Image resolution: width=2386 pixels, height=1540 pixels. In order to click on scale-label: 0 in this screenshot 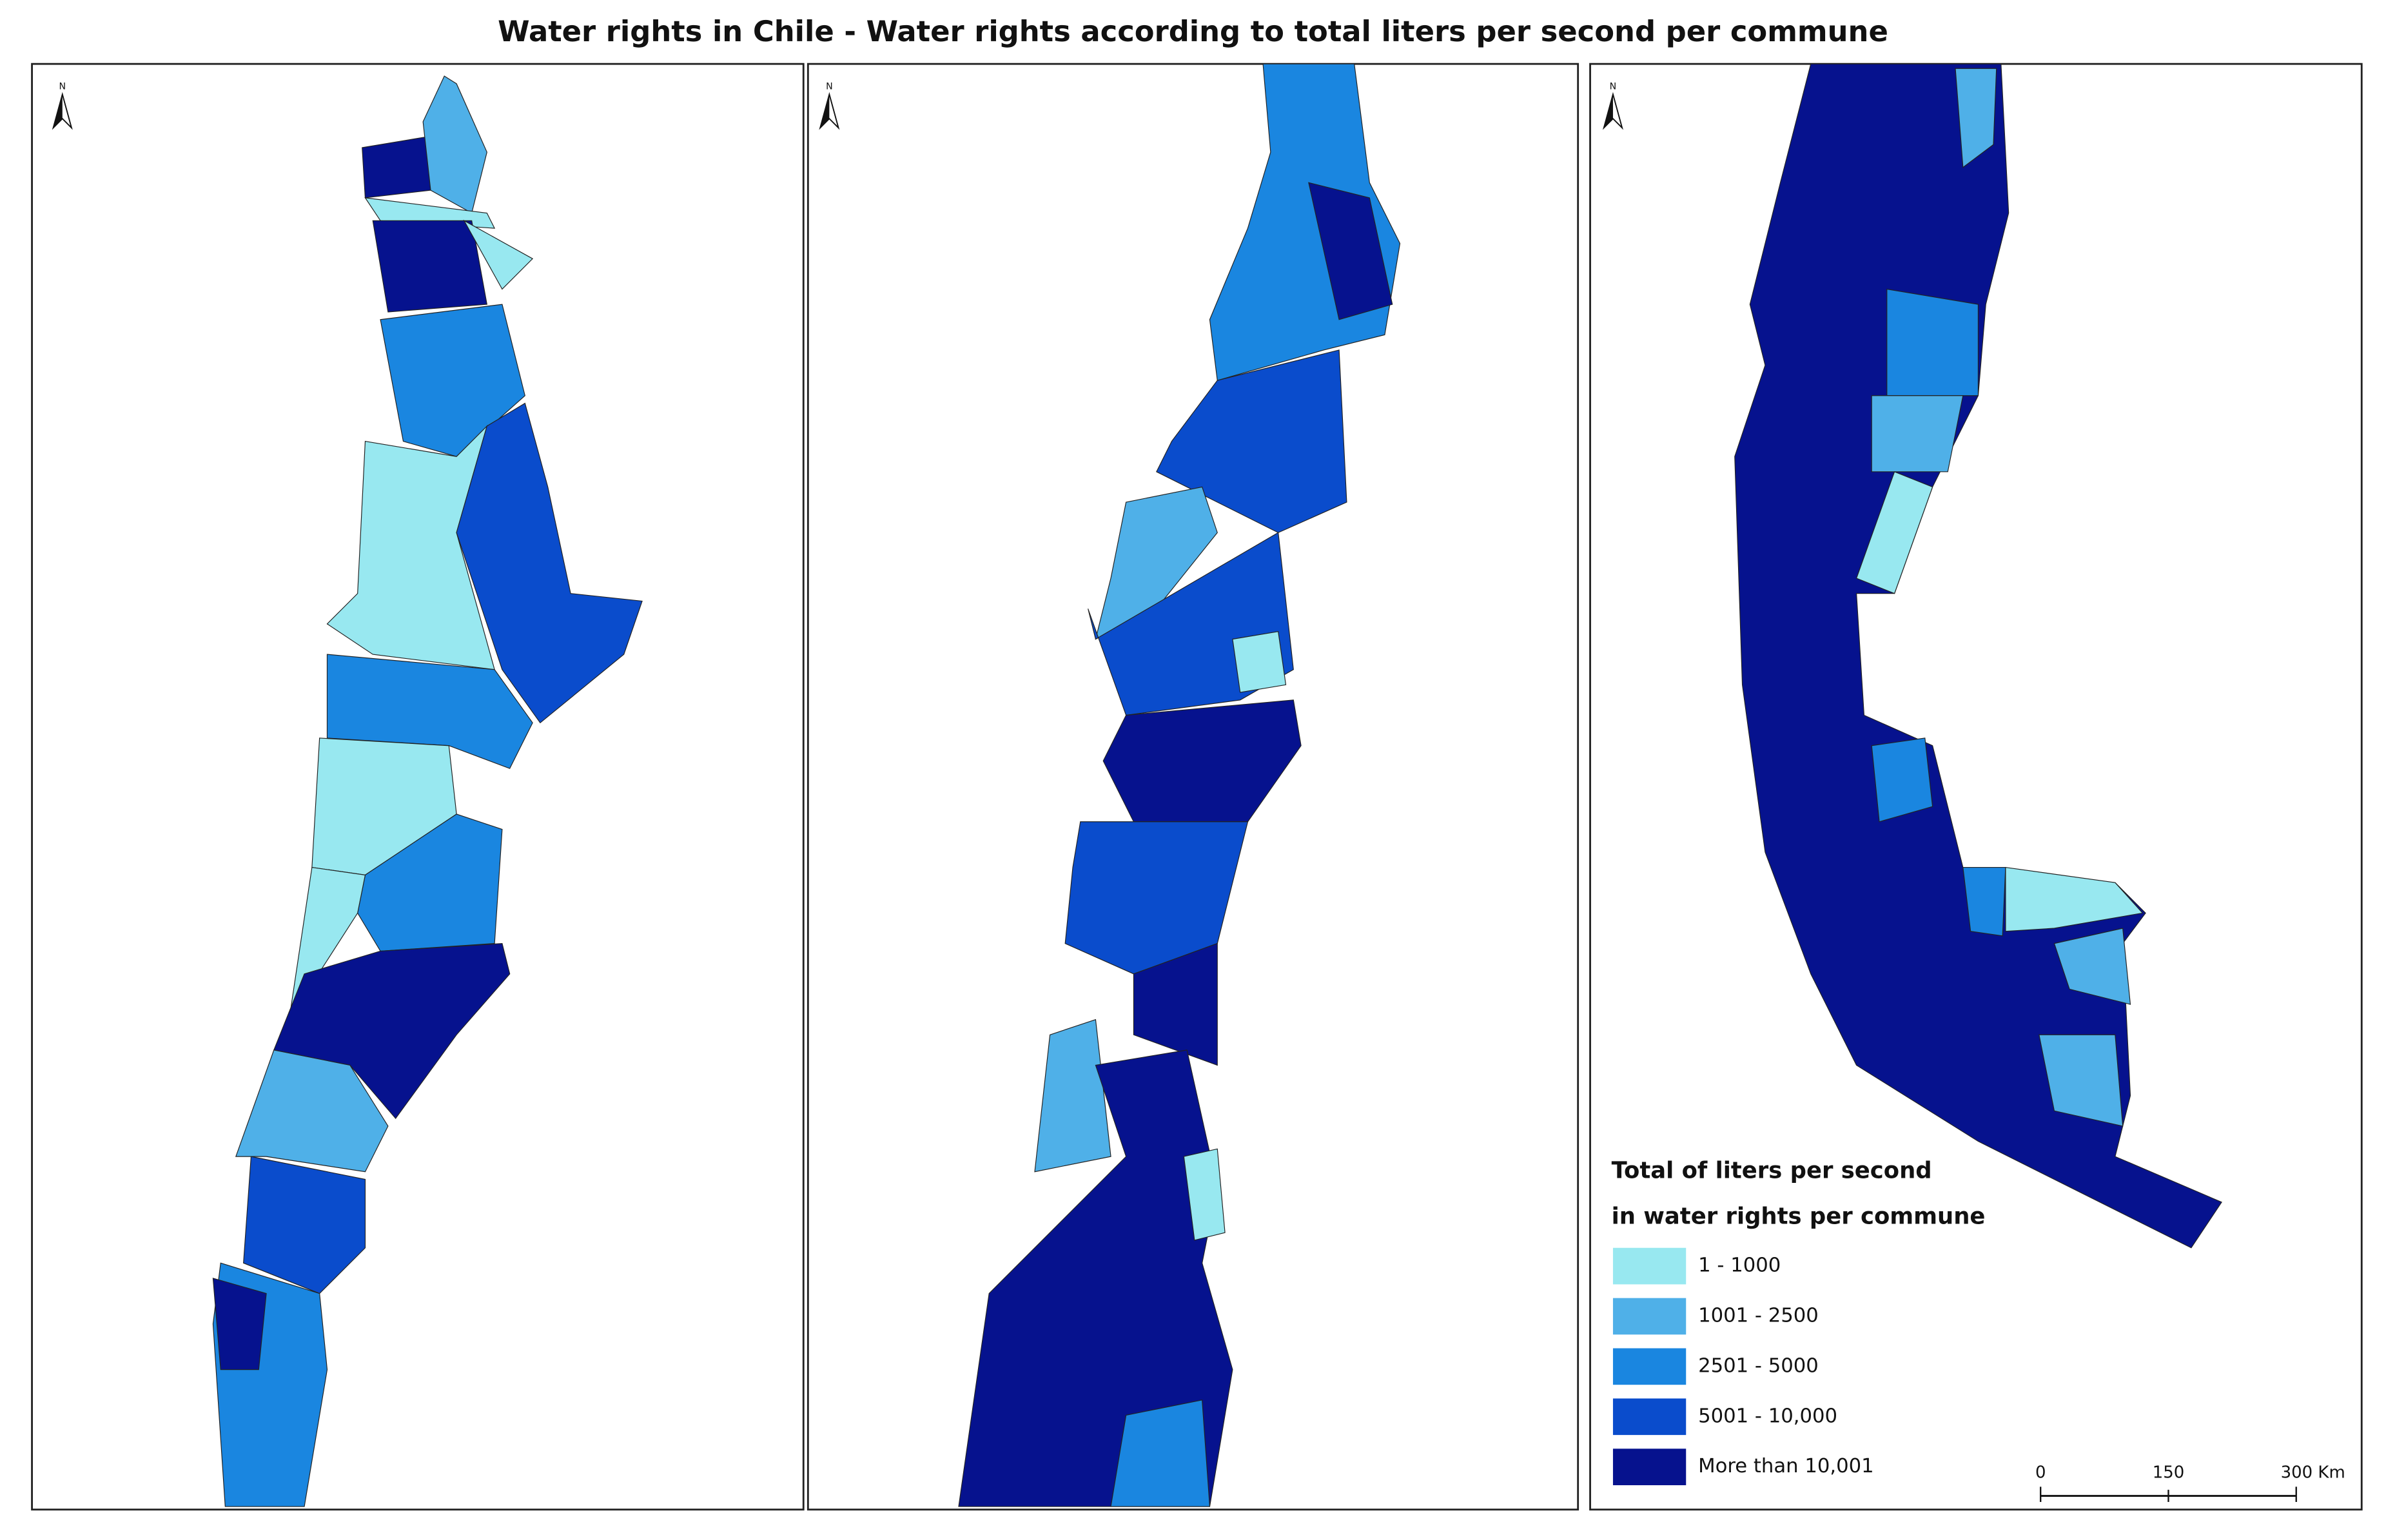, I will do `click(2040, 1473)`.